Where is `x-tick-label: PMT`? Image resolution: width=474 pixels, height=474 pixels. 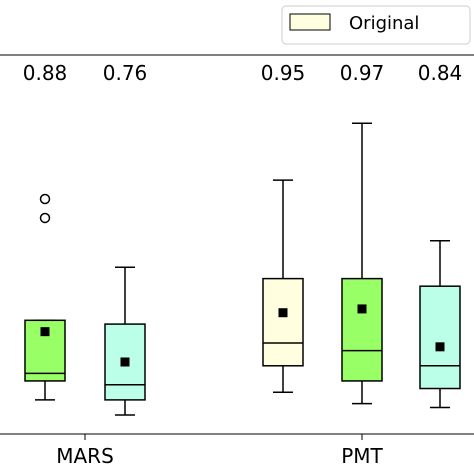 x-tick-label: PMT is located at coordinates (362, 456).